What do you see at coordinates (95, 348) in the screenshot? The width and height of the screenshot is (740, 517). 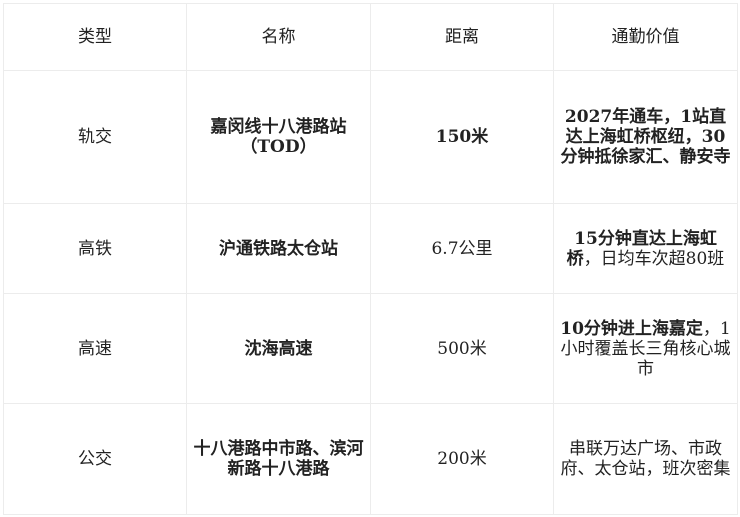 I see `cell-type: 高速` at bounding box center [95, 348].